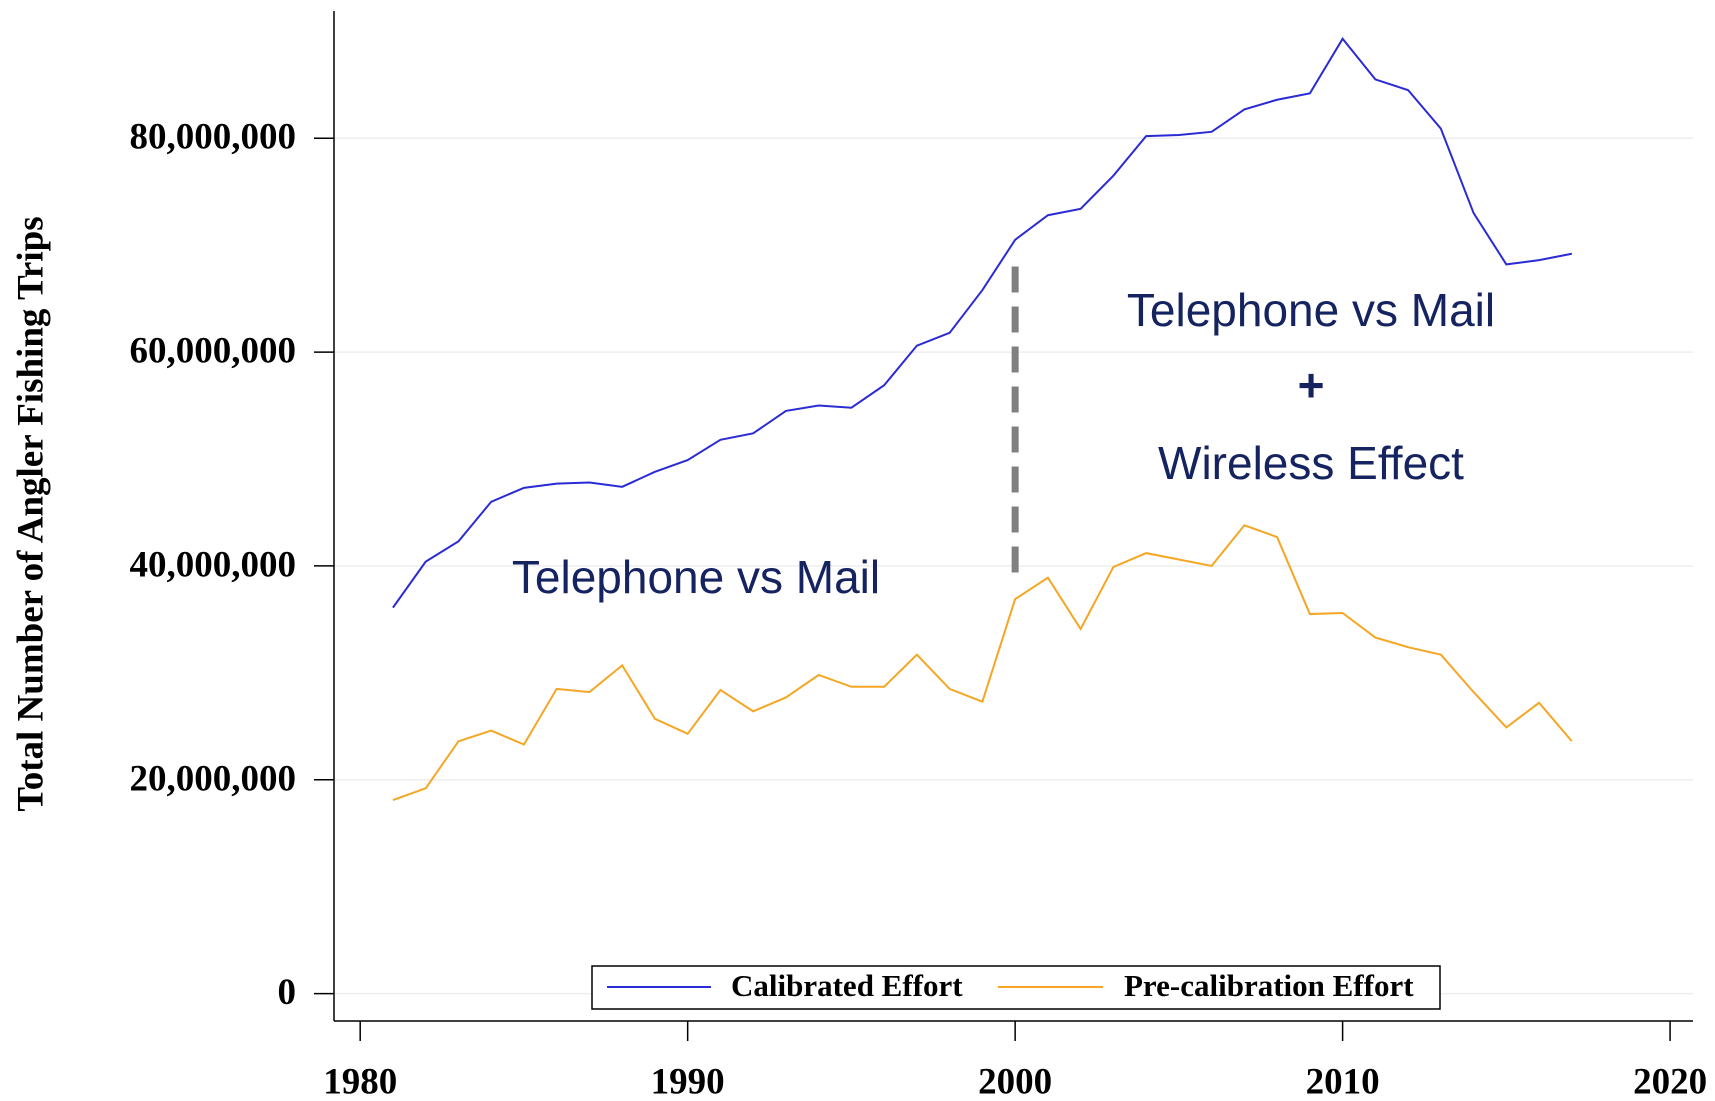 The width and height of the screenshot is (1715, 1101). What do you see at coordinates (1269, 985) in the screenshot?
I see `legend-label: Pre-calibration Effort` at bounding box center [1269, 985].